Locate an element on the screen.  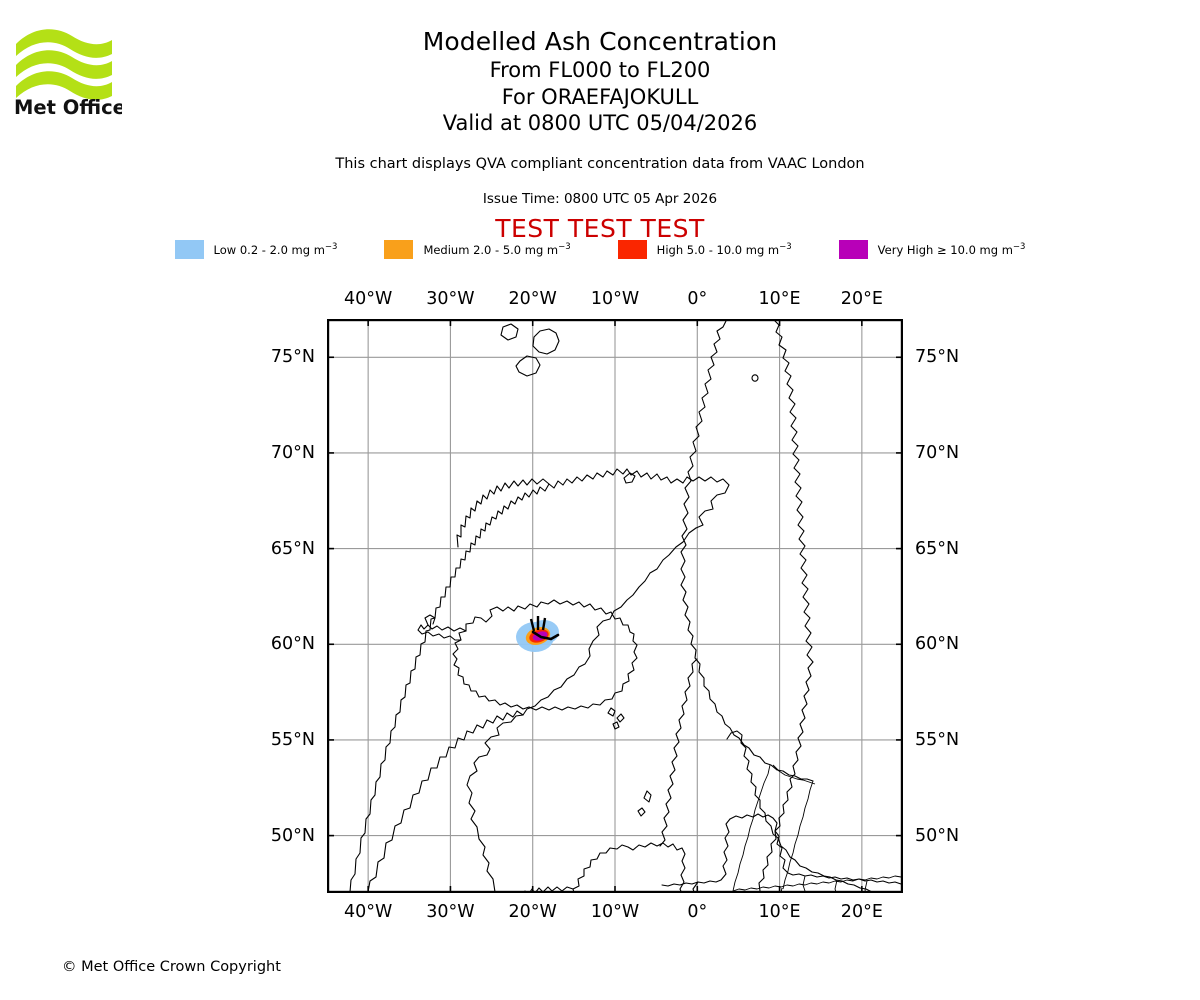
plume-trace is located at coordinates (545, 635).